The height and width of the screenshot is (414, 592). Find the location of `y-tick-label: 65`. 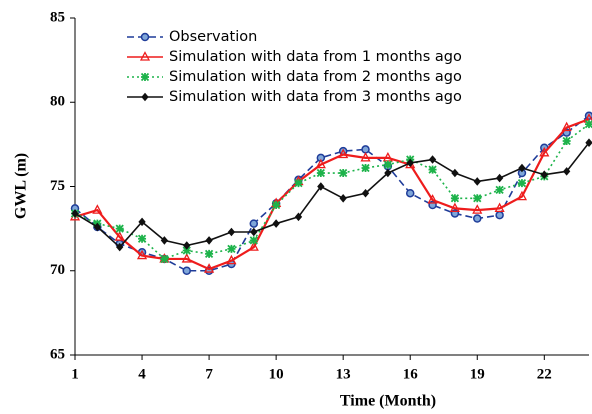

y-tick-label: 65 is located at coordinates (57, 354).